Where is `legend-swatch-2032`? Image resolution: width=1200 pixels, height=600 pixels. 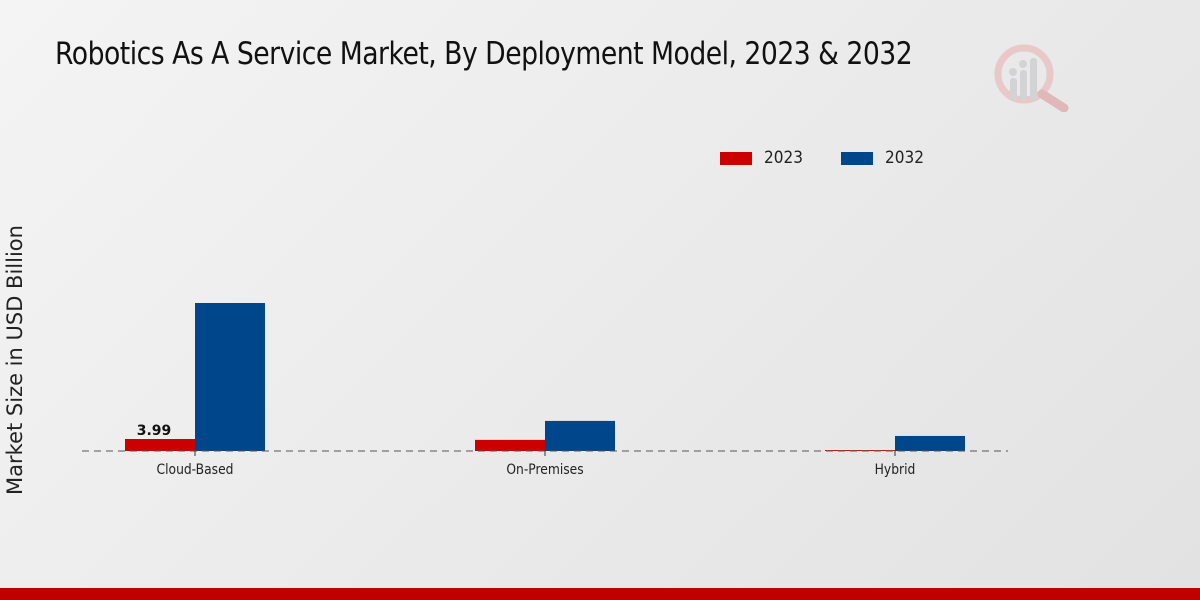
legend-swatch-2032 is located at coordinates (857, 158).